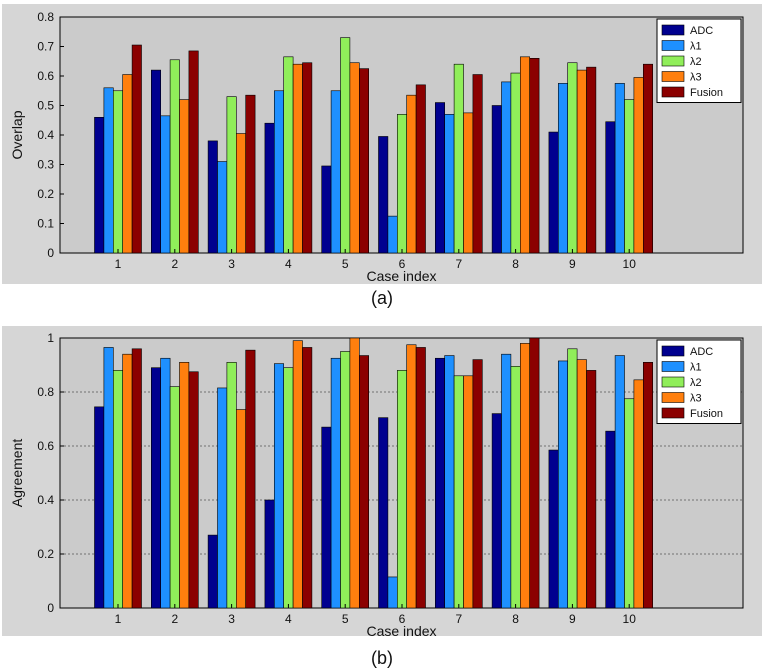 The image size is (764, 672). What do you see at coordinates (701, 352) in the screenshot?
I see `legend-label: ADC` at bounding box center [701, 352].